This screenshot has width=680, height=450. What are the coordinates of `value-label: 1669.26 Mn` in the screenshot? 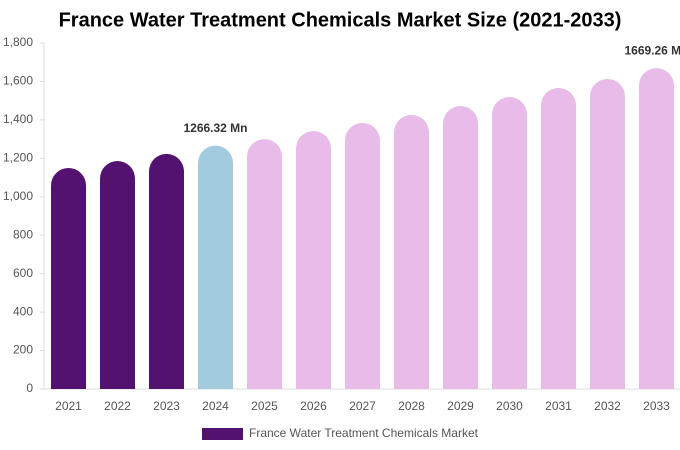 It's located at (652, 50).